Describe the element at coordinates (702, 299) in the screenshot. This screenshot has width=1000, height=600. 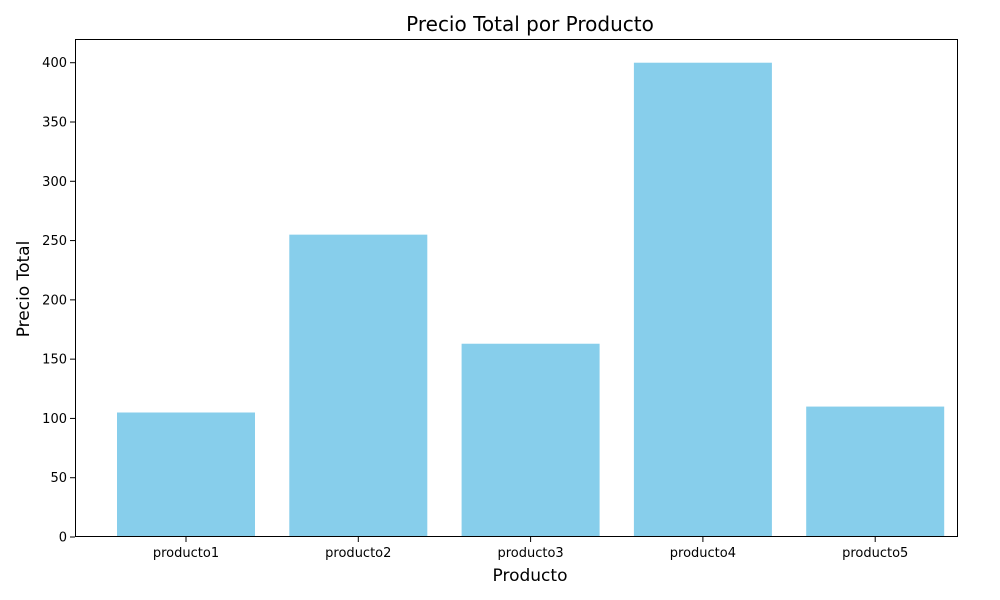
I see `bar-producto4` at that location.